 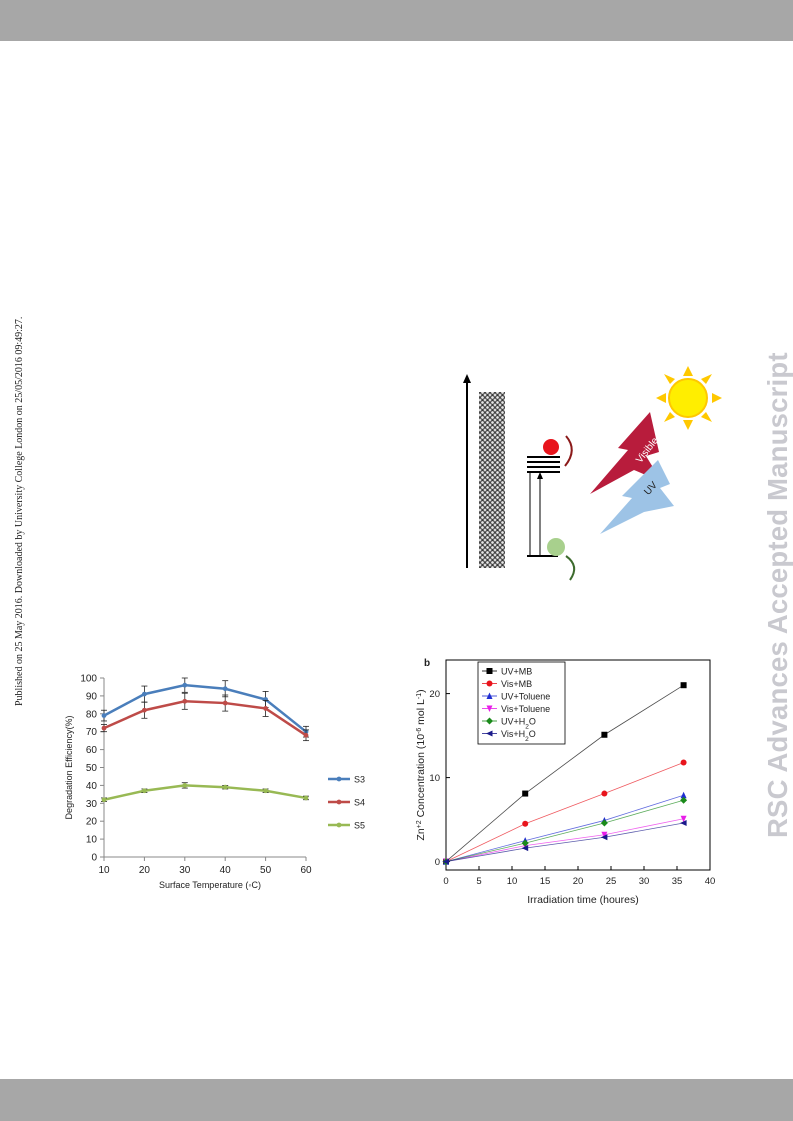 What do you see at coordinates (92, 750) in the screenshot?
I see `y-tick-label: 60` at bounding box center [92, 750].